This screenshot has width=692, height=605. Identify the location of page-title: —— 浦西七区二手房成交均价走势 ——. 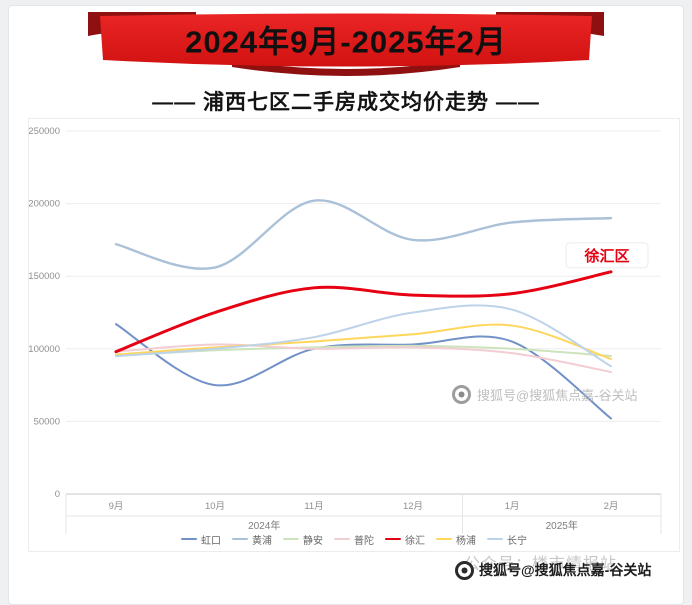
(346, 102).